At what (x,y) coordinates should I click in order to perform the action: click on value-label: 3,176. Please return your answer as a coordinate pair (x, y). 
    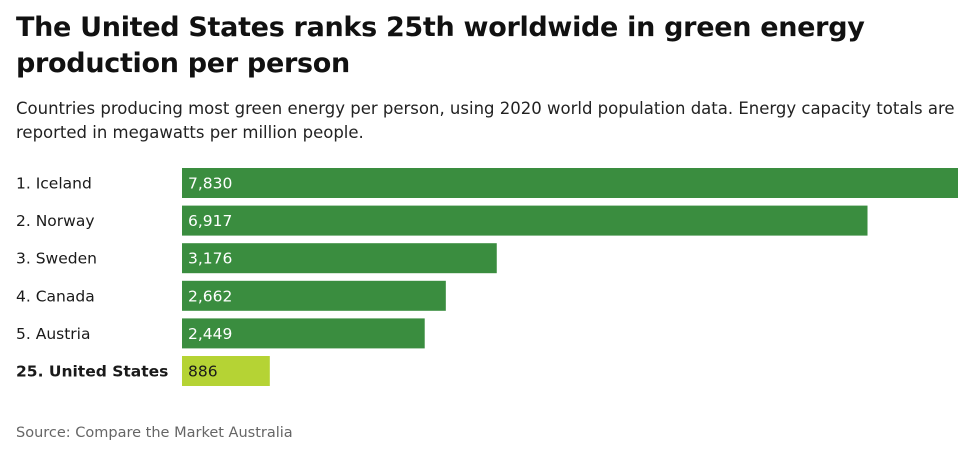
    Looking at the image, I should click on (210, 259).